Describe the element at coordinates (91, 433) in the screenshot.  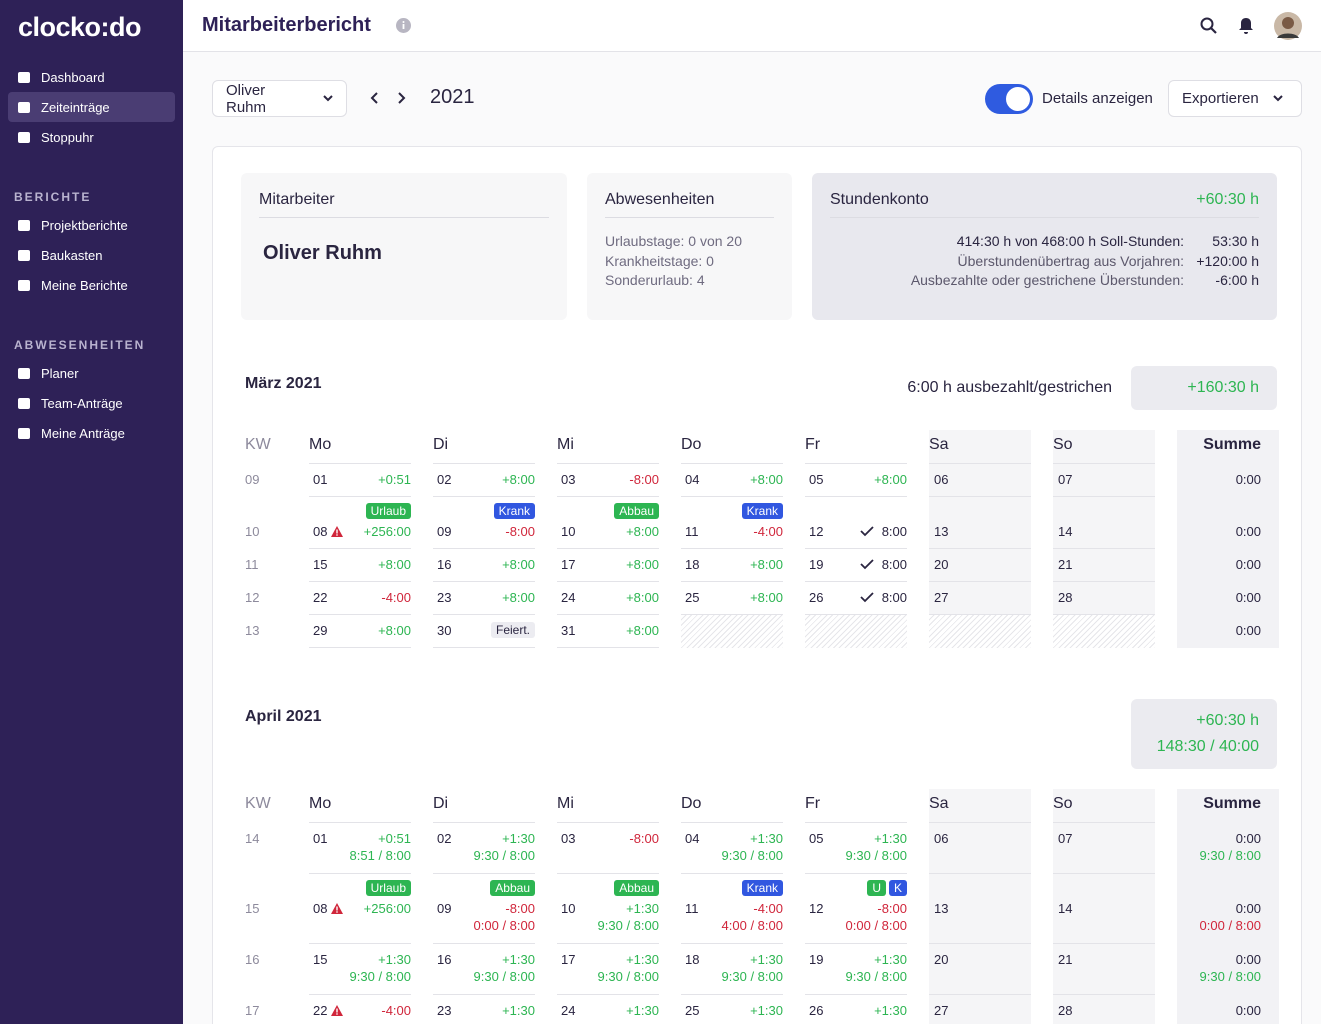
I see `nav-item: Meine Anträge` at that location.